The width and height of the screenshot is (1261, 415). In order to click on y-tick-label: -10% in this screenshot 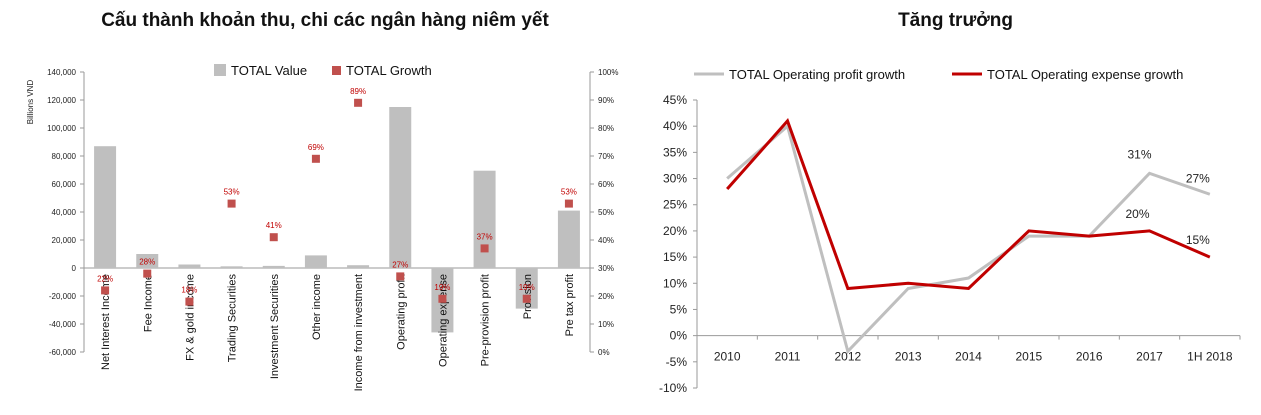, I will do `click(673, 388)`.